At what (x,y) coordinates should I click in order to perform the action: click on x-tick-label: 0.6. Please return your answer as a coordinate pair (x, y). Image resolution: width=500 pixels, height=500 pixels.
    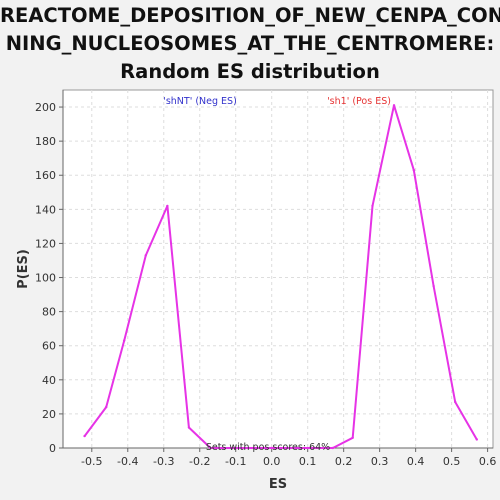
    Looking at the image, I should click on (488, 461).